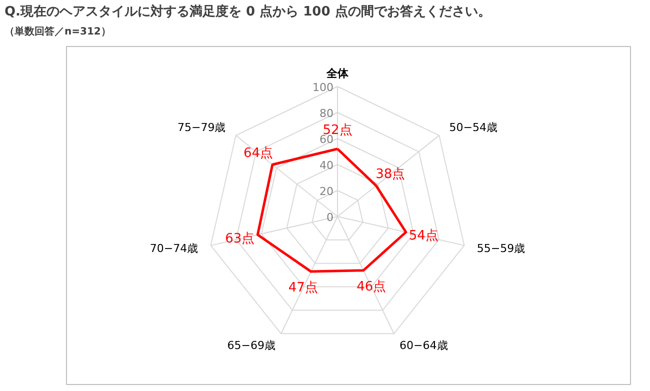 The width and height of the screenshot is (650, 391). Describe the element at coordinates (57, 32) in the screenshot. I see `text: （単数回答／n=312）` at that location.